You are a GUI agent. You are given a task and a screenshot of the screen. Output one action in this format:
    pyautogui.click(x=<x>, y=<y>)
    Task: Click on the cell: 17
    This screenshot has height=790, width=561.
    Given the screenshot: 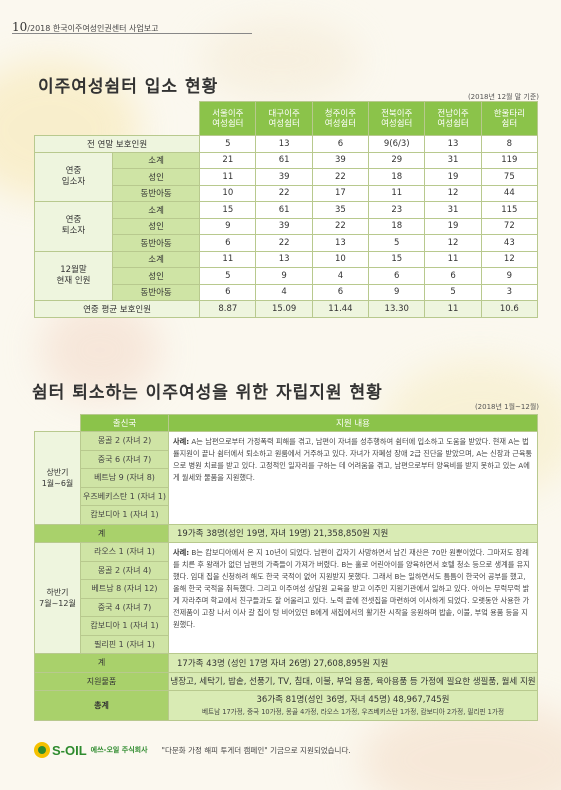 What is the action you would take?
    pyautogui.click(x=340, y=193)
    